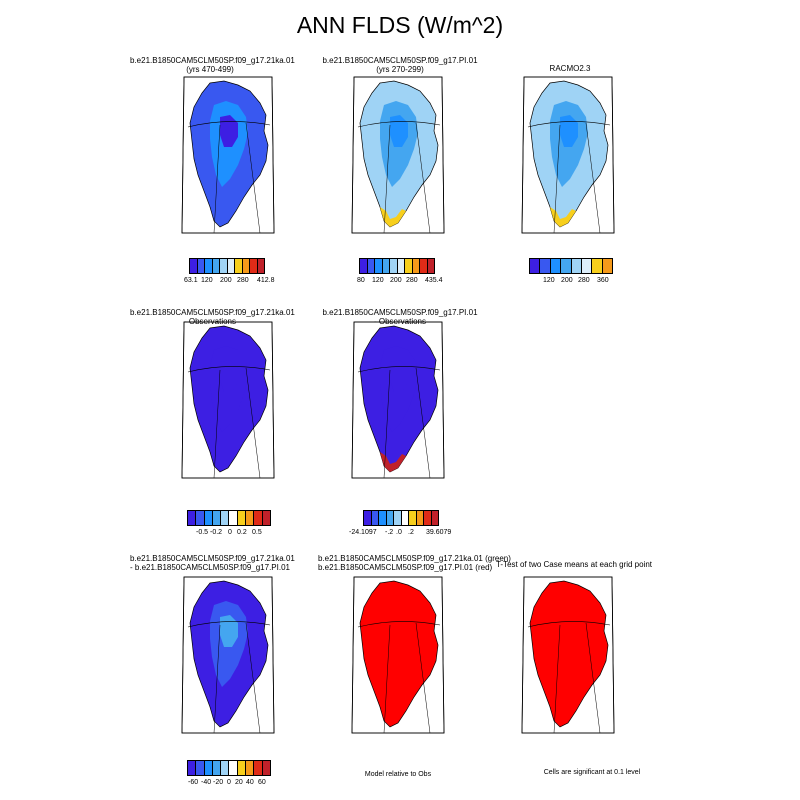 The image size is (800, 800). I want to click on labelbar-p4-label: 0, so click(230, 532).